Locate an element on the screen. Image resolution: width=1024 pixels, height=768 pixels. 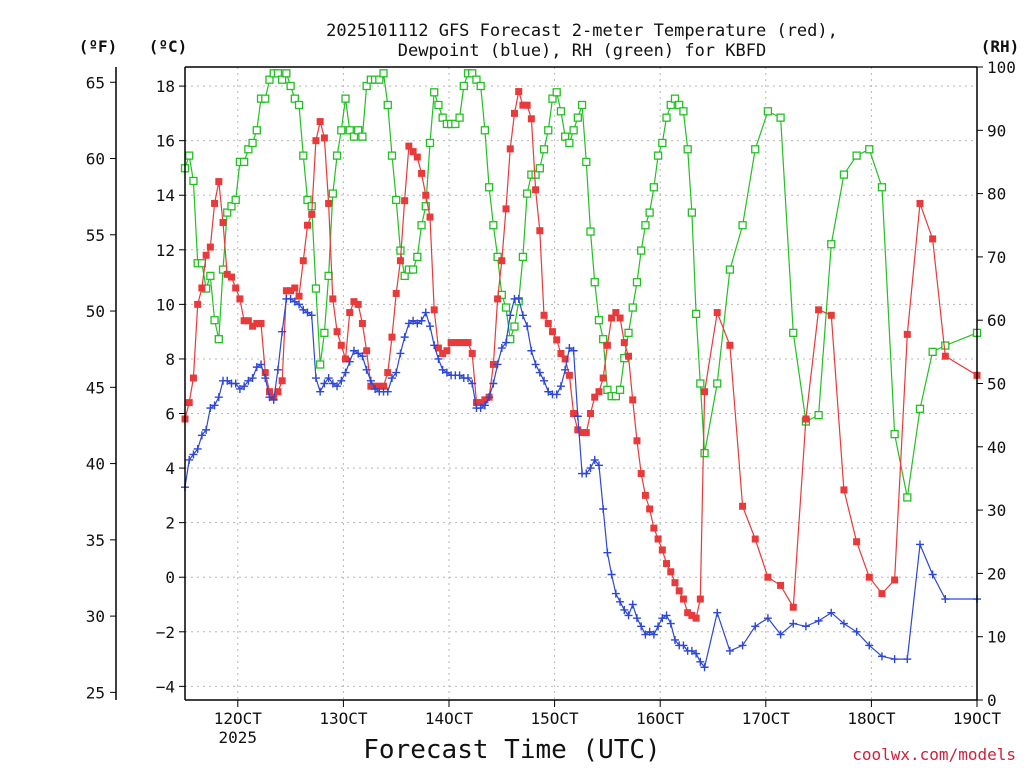
x-tick-label: 15OCT is located at coordinates (555, 718).